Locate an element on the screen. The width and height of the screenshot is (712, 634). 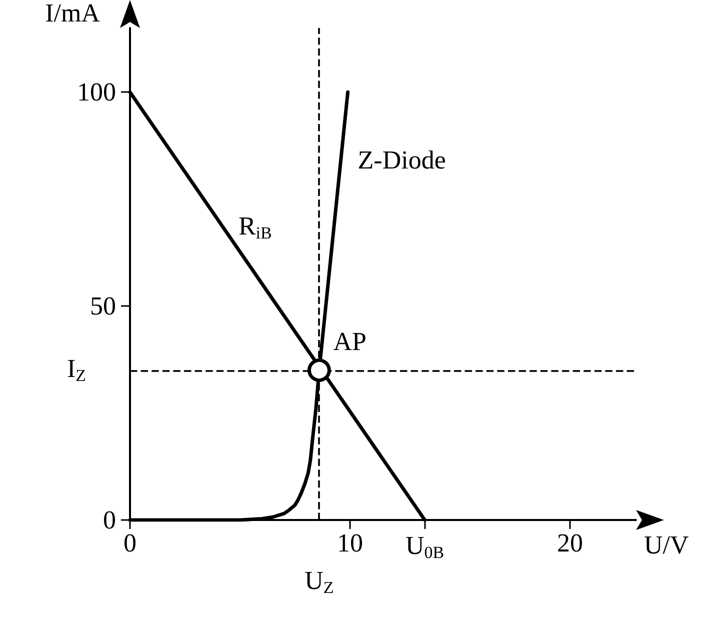
ref-line-label: U$_{Z}$ is located at coordinates (319, 582).